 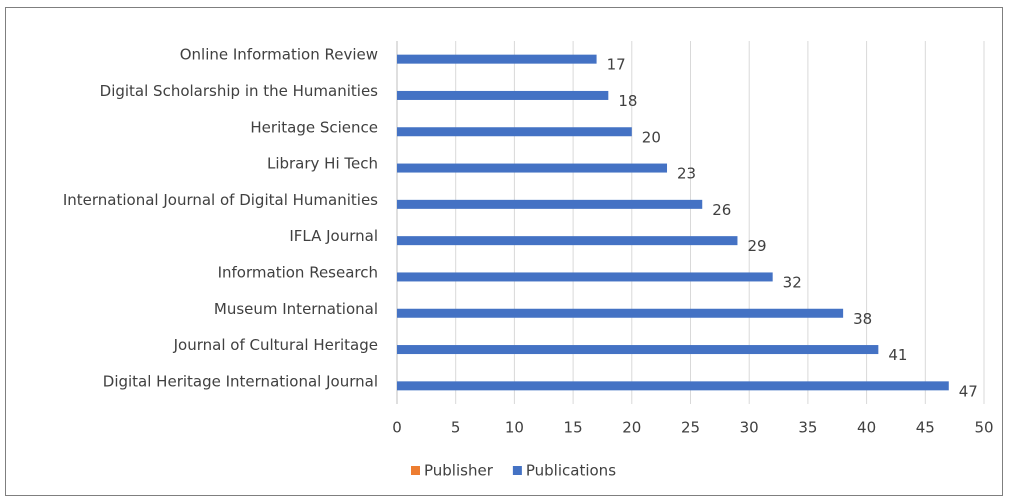 What do you see at coordinates (314, 127) in the screenshot?
I see `y-tick-label: Heritage Science` at bounding box center [314, 127].